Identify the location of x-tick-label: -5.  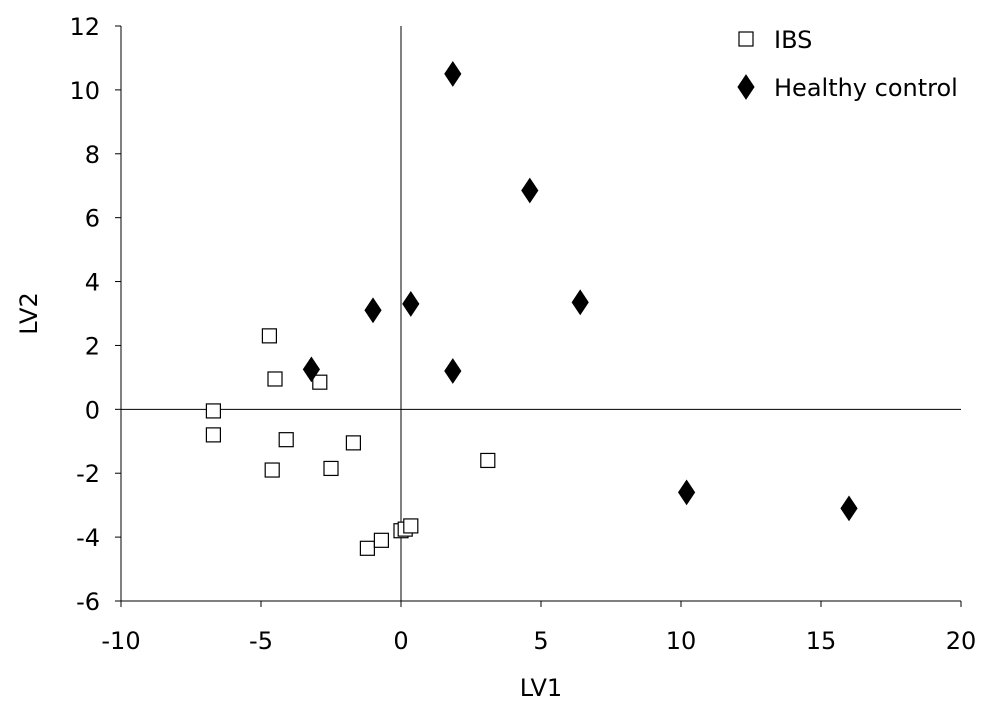
(261, 641).